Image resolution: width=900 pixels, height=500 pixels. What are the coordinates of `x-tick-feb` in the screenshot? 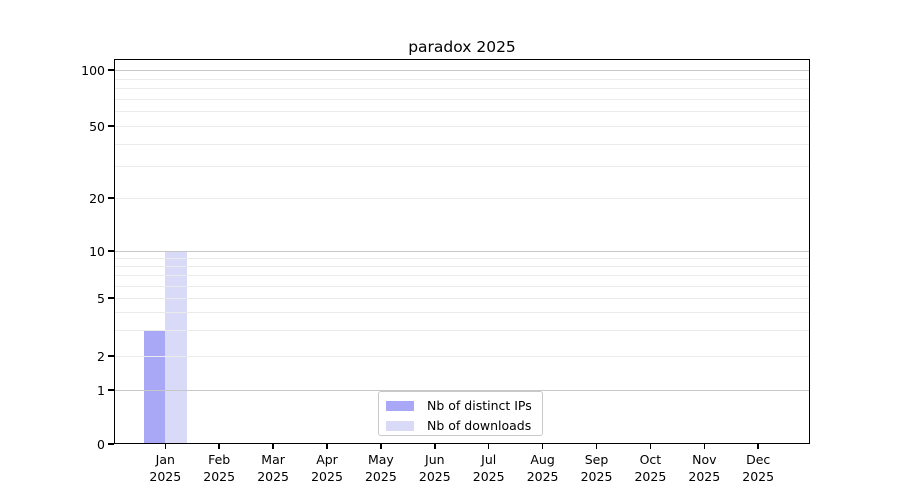 It's located at (219, 446).